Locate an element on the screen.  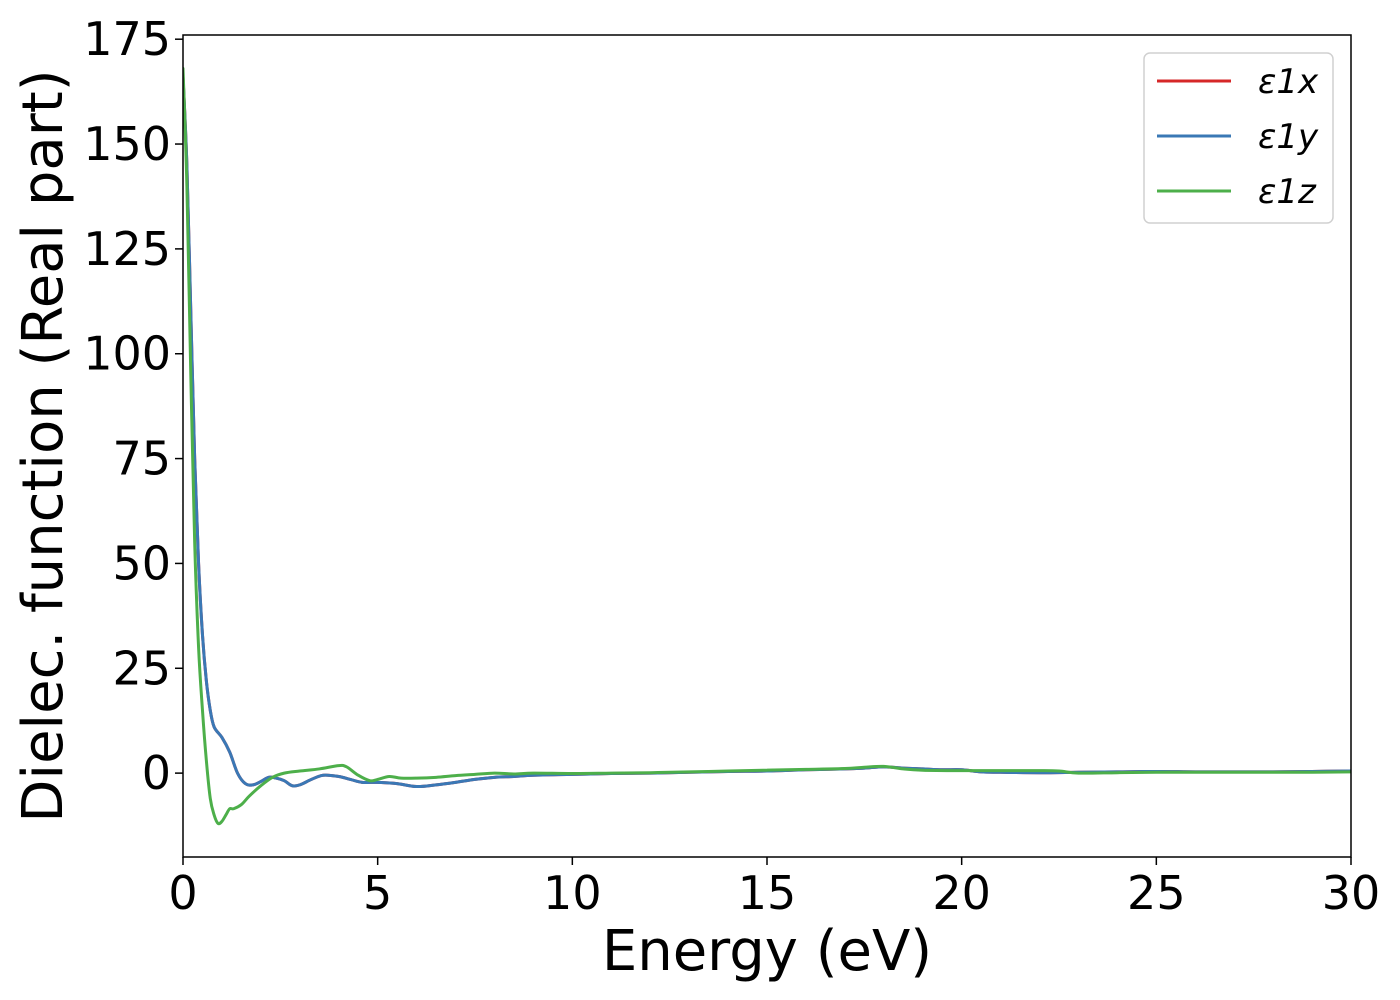
legend: ε1x ε1y ε1z is located at coordinates (1238, 138).